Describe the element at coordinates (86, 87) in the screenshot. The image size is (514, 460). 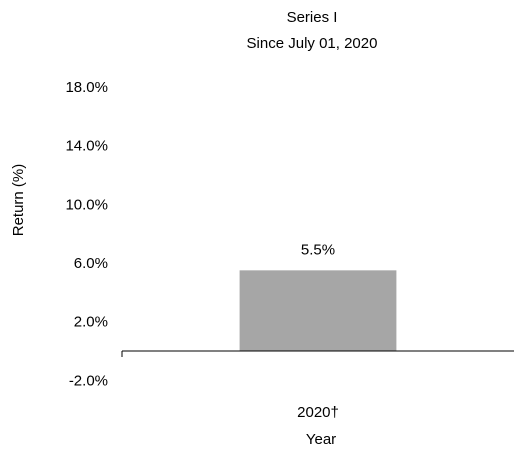
I see `y-tick-label: 18.0%` at that location.